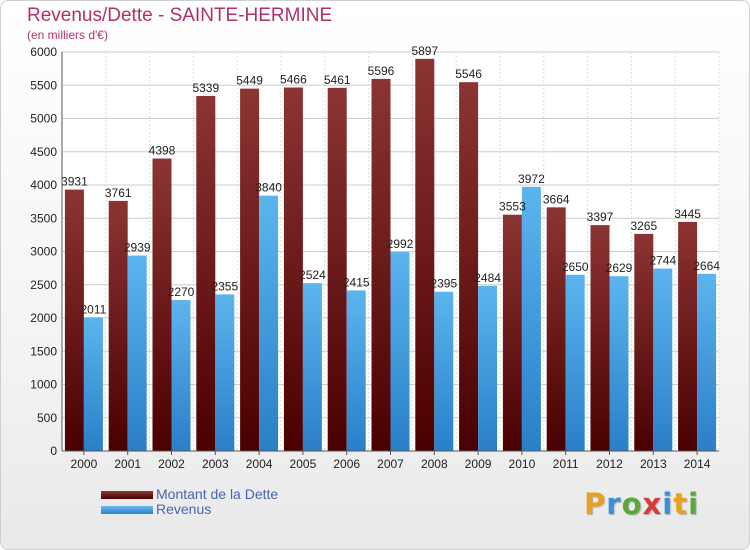  I want to click on data-label-revenus: 2992, so click(400, 244).